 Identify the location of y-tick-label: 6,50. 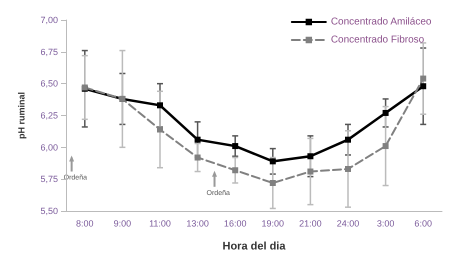
(49, 83).